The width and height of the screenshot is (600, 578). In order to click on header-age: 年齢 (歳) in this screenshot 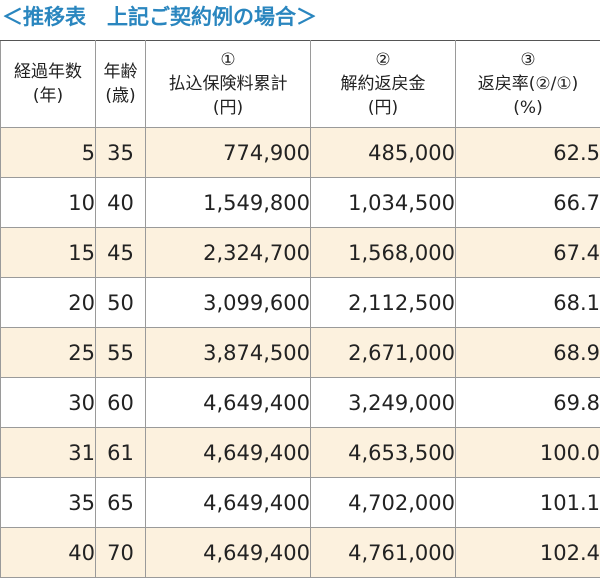, I will do `click(121, 84)`.